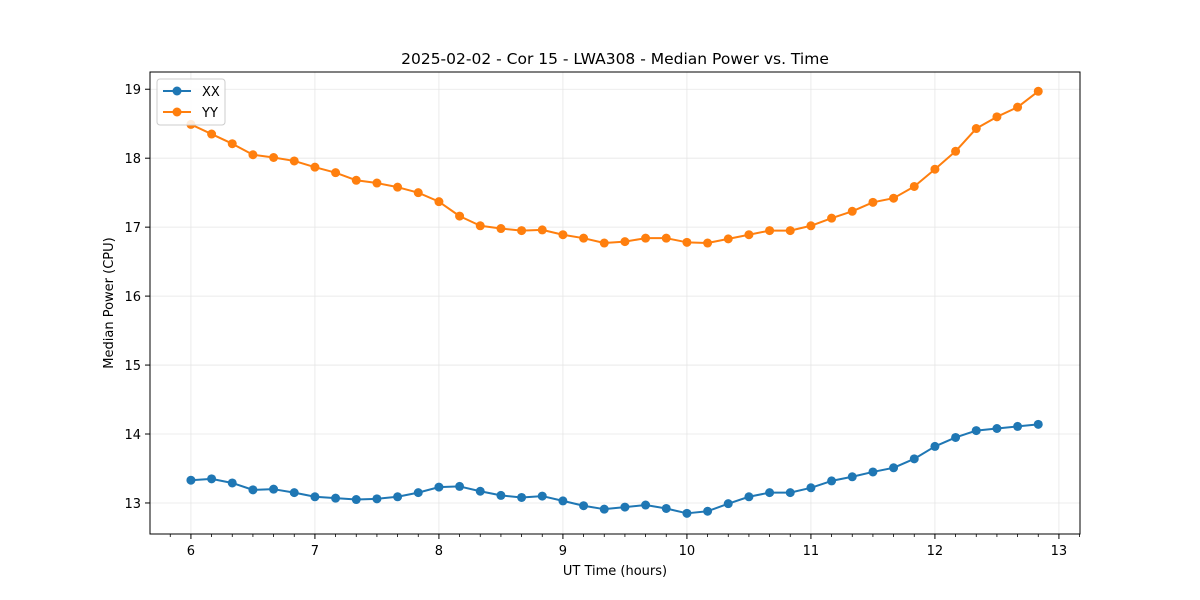 This screenshot has width=1200, height=600. Describe the element at coordinates (132, 435) in the screenshot. I see `y-tick-label: 14` at that location.